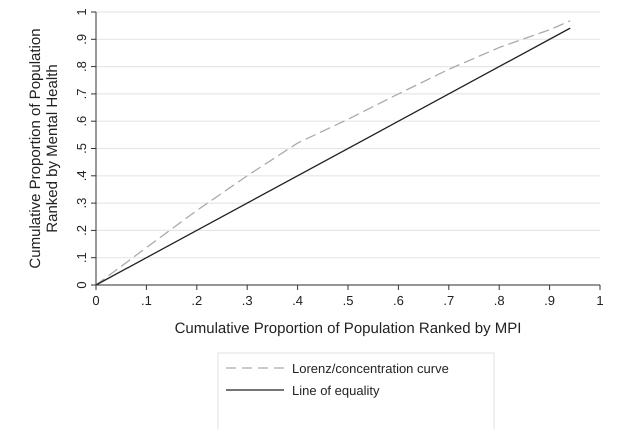 This screenshot has width=638, height=429. Describe the element at coordinates (348, 328) in the screenshot. I see `x-axis-title: Cumulative Proportion of Population Ranked by MPI` at that location.